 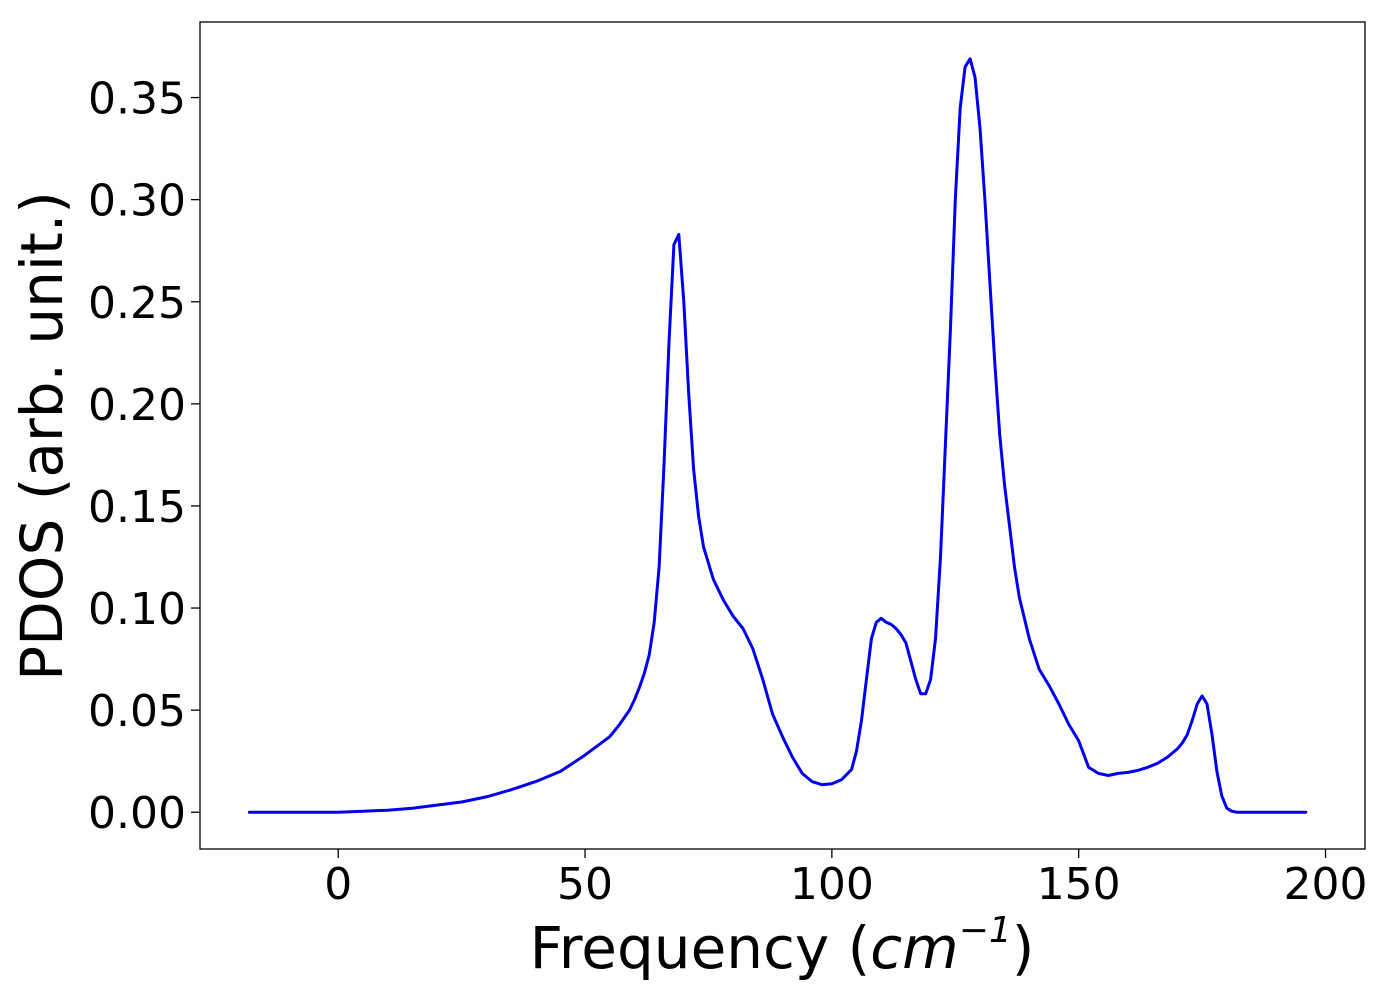 What do you see at coordinates (1079, 884) in the screenshot?
I see `x-tick-label: 150` at bounding box center [1079, 884].